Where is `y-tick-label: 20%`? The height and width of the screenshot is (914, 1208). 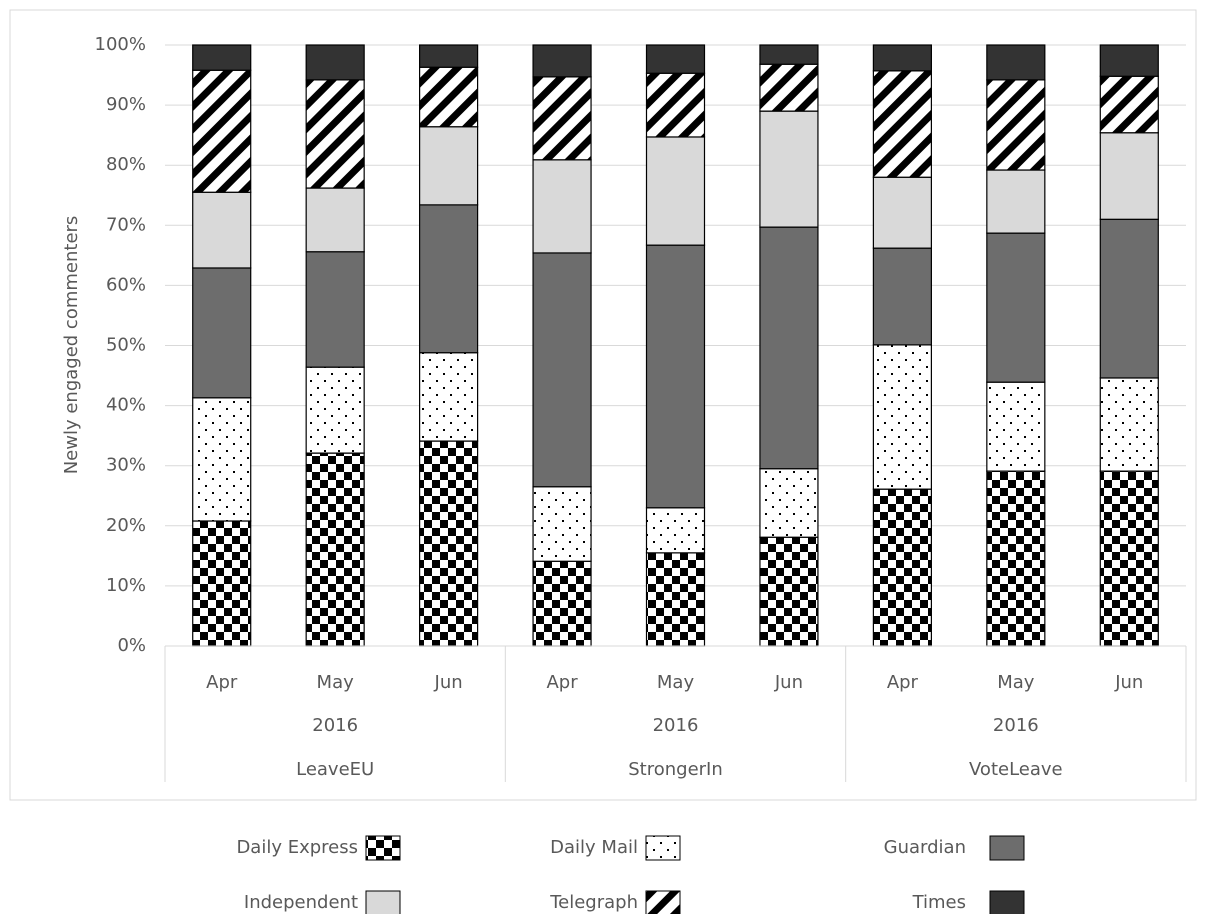 y-tick-label: 20% is located at coordinates (126, 525).